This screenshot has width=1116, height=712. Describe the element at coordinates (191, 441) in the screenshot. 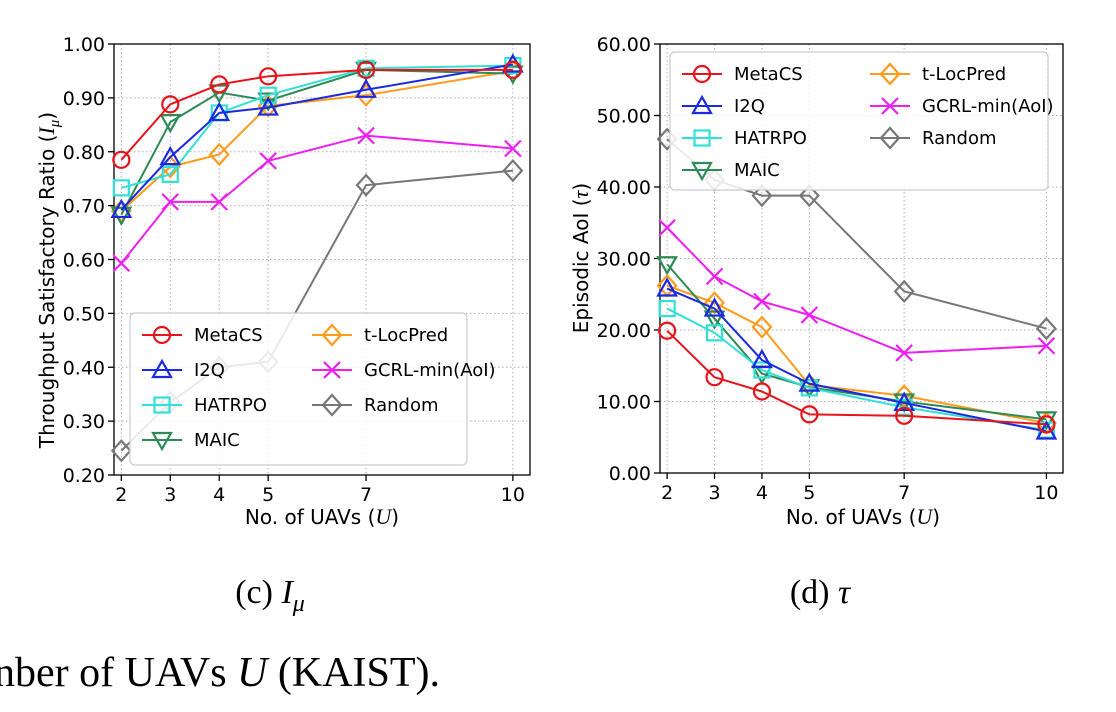

I see `legend-entry: MAIC` at that location.